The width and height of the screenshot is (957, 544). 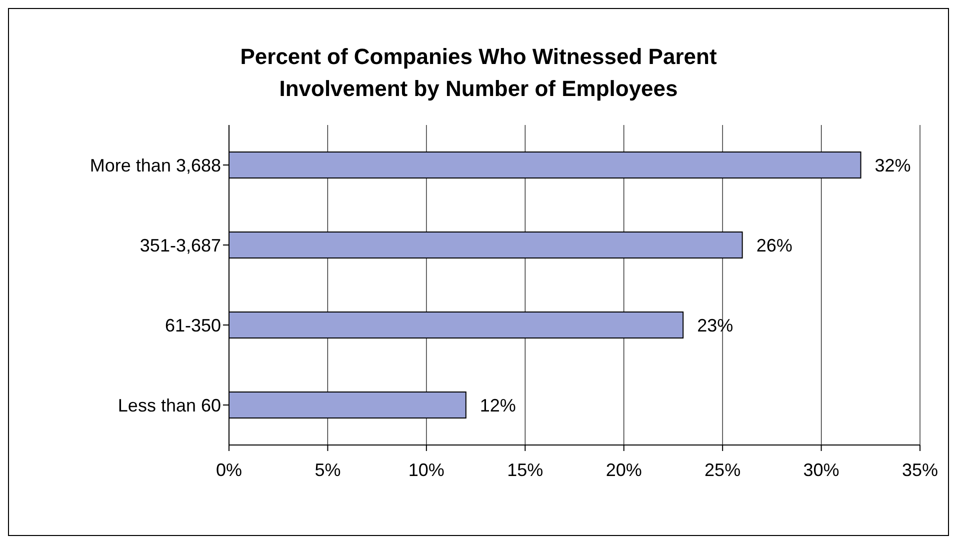 What do you see at coordinates (498, 405) in the screenshot?
I see `data-label: 12%` at bounding box center [498, 405].